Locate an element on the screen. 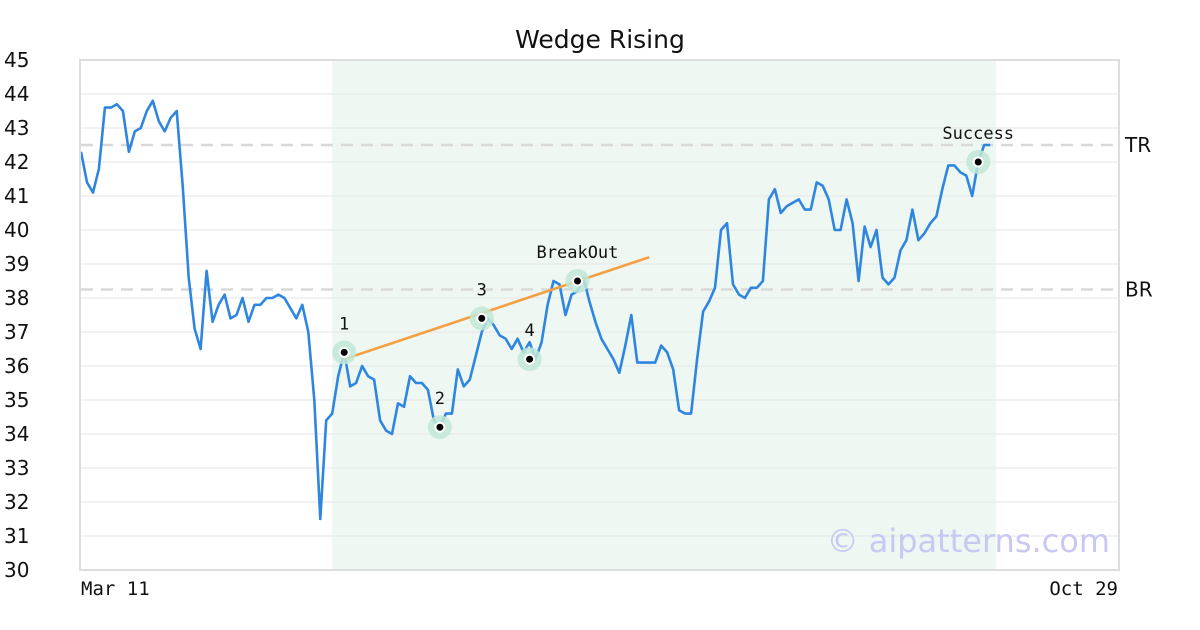 Image resolution: width=1200 pixels, height=630 pixels. x-tick-start: Mar 11 is located at coordinates (115, 589).